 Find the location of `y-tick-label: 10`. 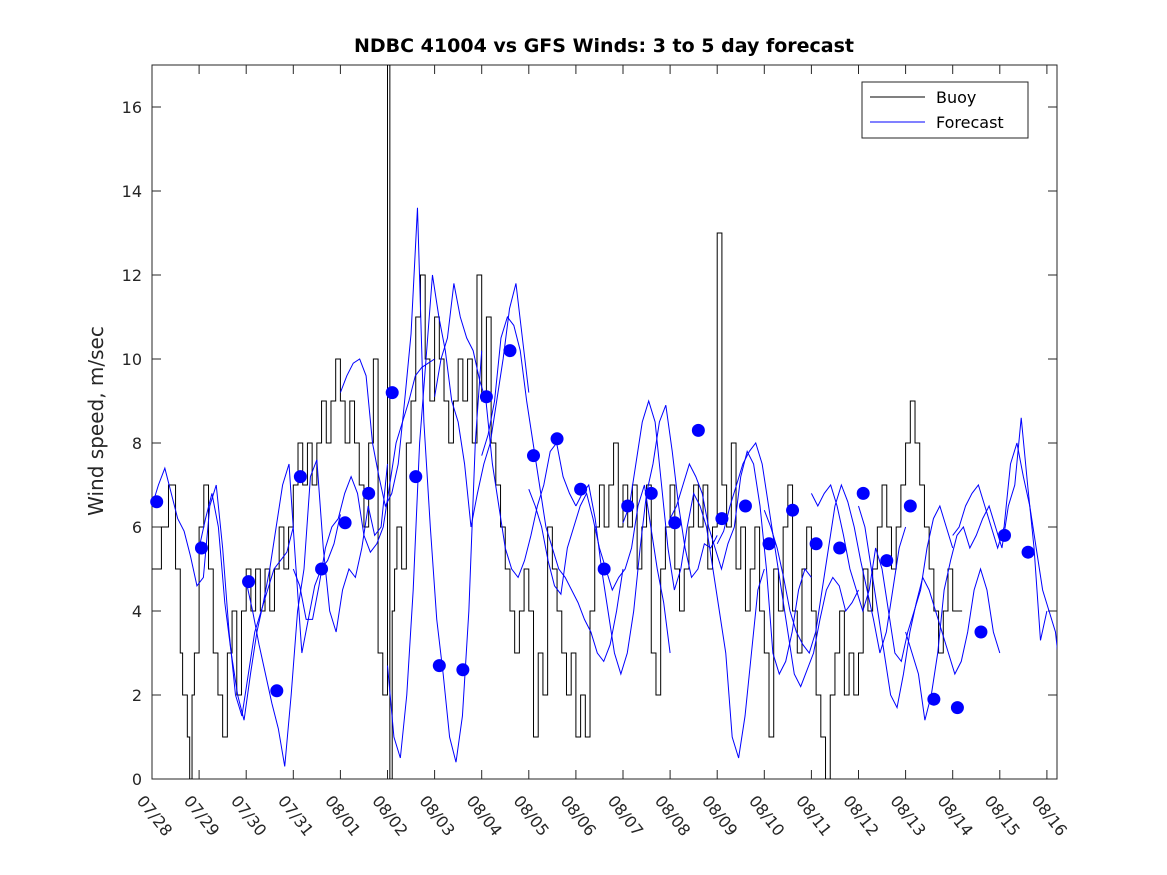

y-tick-label: 10 is located at coordinates (132, 359).